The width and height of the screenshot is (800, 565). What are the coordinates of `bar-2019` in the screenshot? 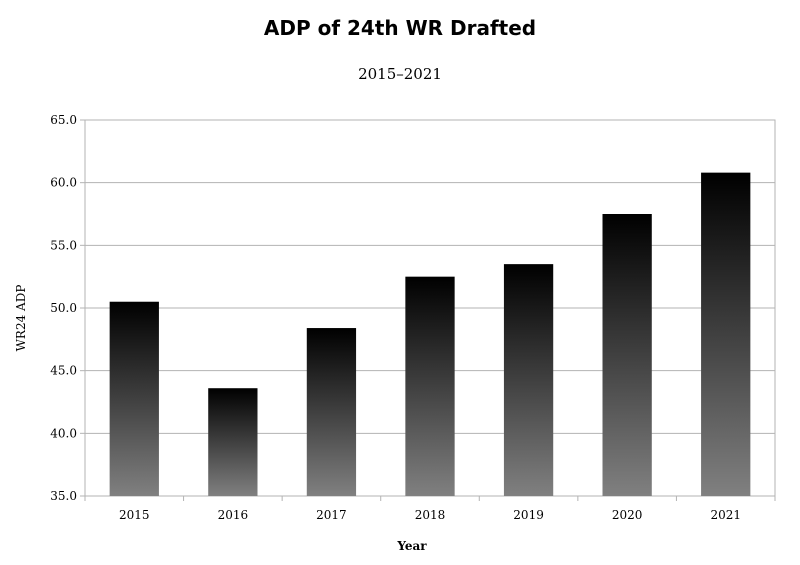 It's located at (528, 380).